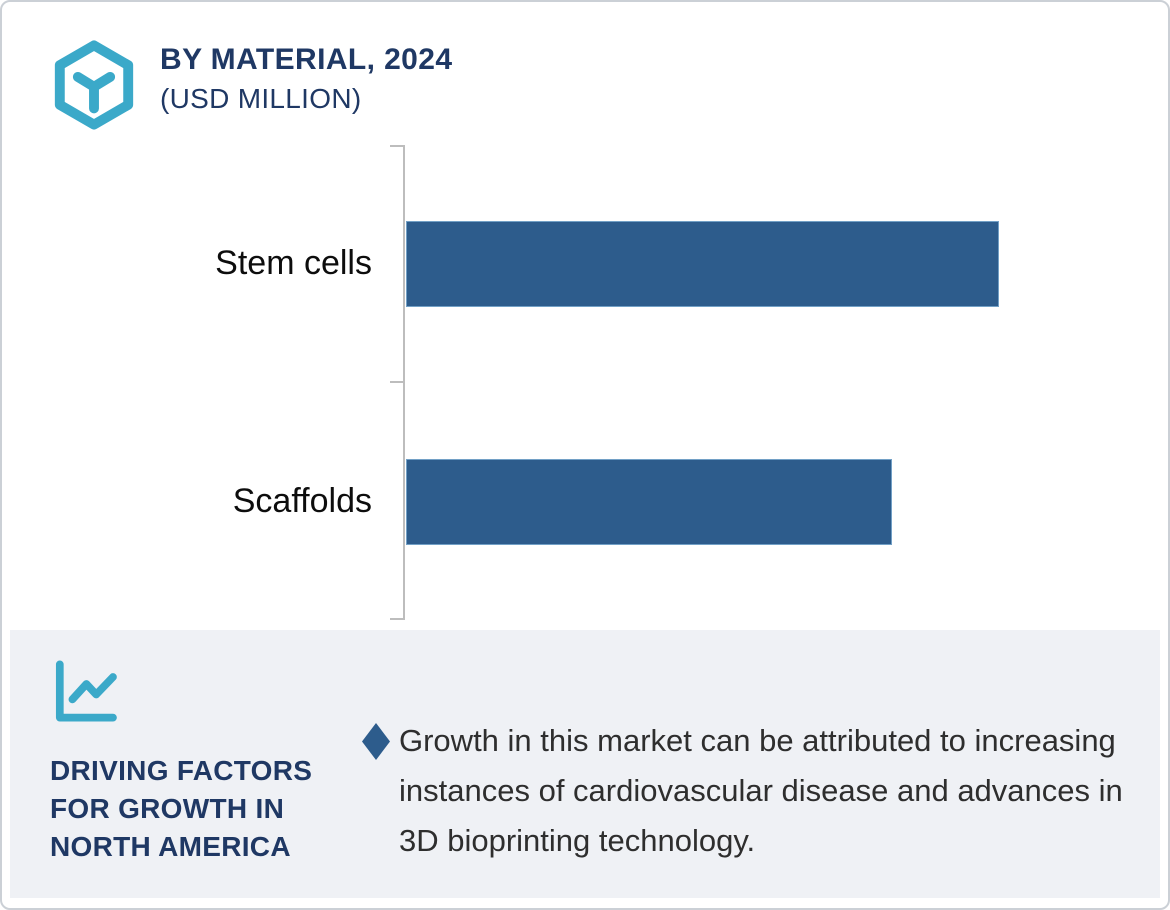 This screenshot has width=1170, height=910. What do you see at coordinates (376, 741) in the screenshot?
I see `diamond-bullet-icon` at bounding box center [376, 741].